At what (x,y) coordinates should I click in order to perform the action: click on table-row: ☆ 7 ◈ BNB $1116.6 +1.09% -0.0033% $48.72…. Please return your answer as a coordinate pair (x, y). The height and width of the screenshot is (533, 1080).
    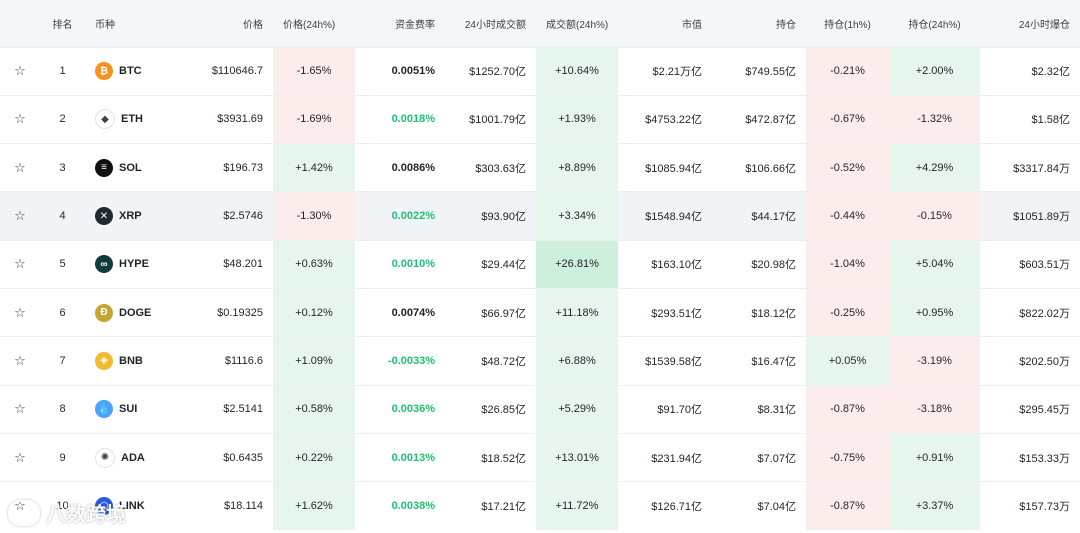
    Looking at the image, I should click on (540, 361).